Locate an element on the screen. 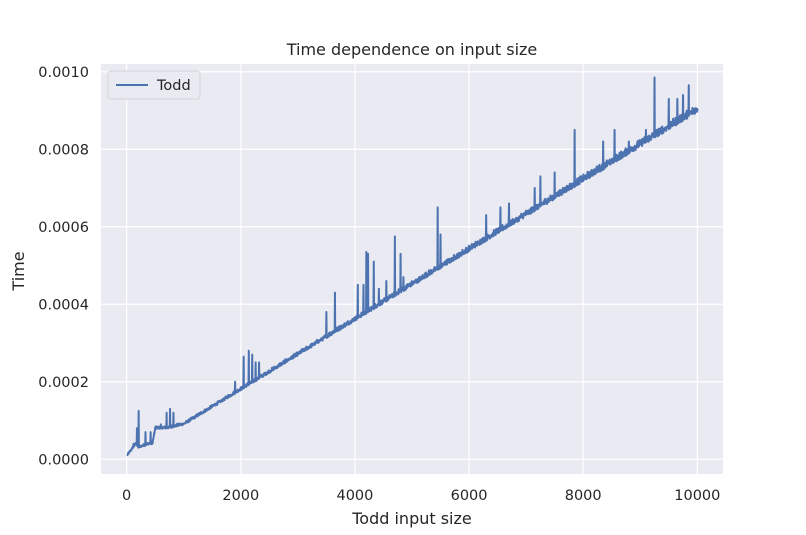 This screenshot has height=535, width=806. legend: Todd is located at coordinates (154, 85).